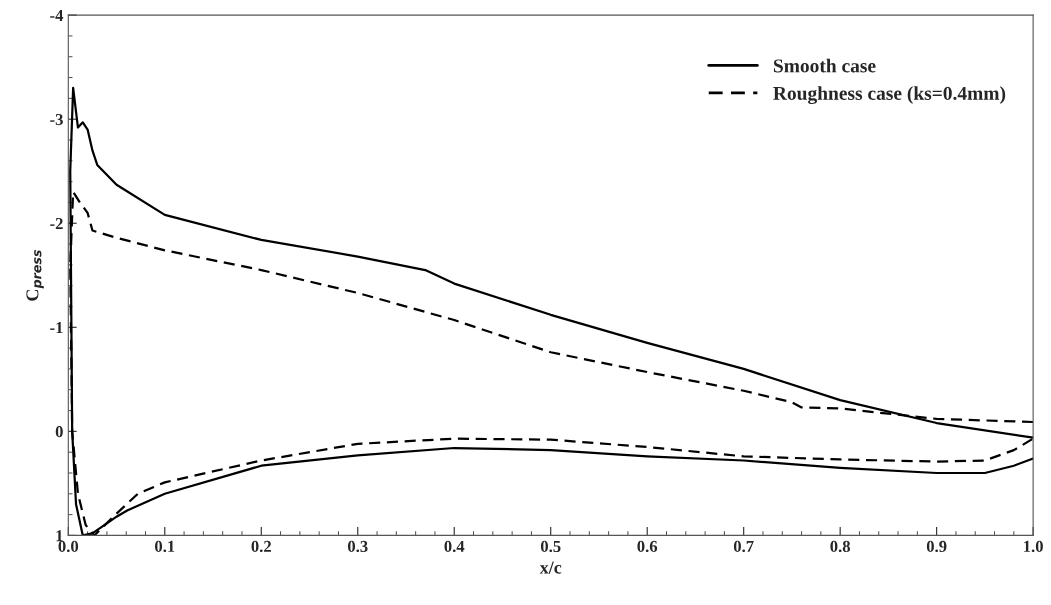  What do you see at coordinates (840, 546) in the screenshot?
I see `x-tick-label: 0.8` at bounding box center [840, 546].